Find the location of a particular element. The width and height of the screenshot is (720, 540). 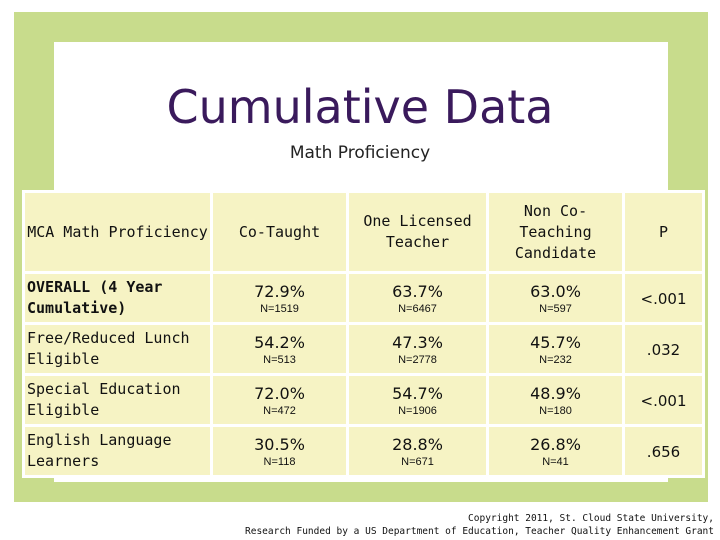

non-co-teaching-cell: 45.7% N=232 is located at coordinates (555, 349).